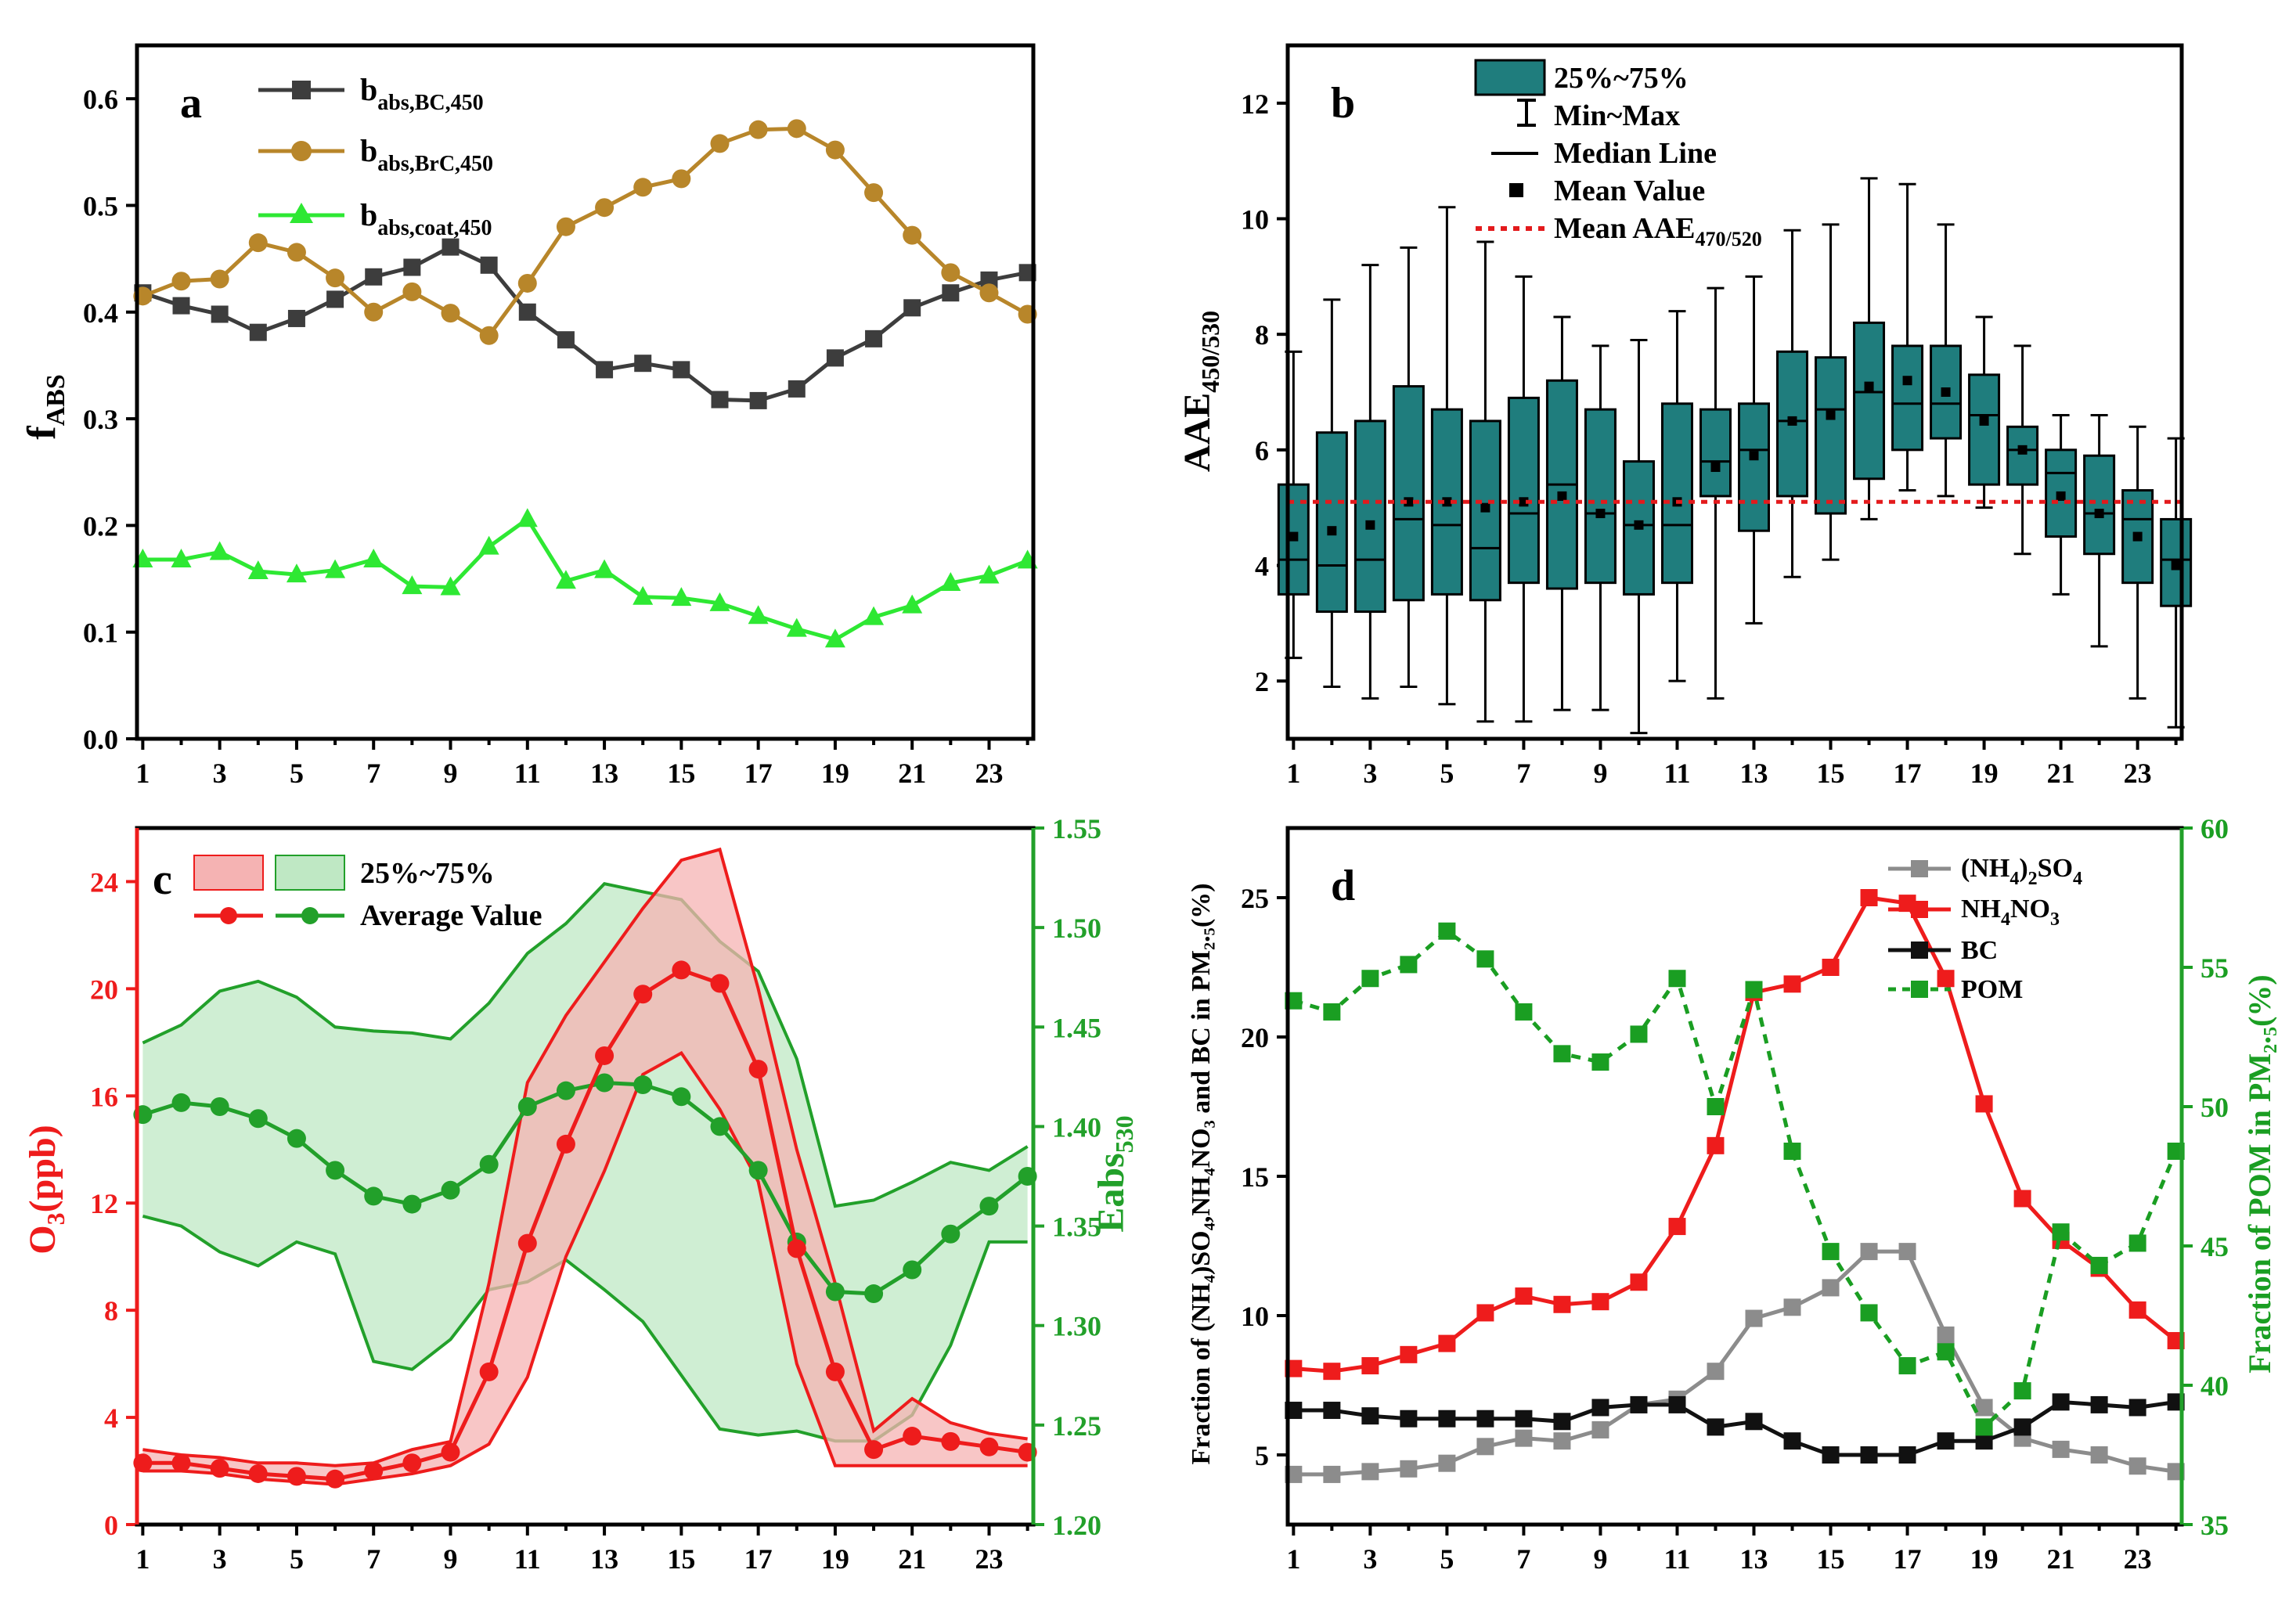 Image resolution: width=2296 pixels, height=1613 pixels. I want to click on panel-c-ylabel-right: Eabs530, so click(1114, 1173).